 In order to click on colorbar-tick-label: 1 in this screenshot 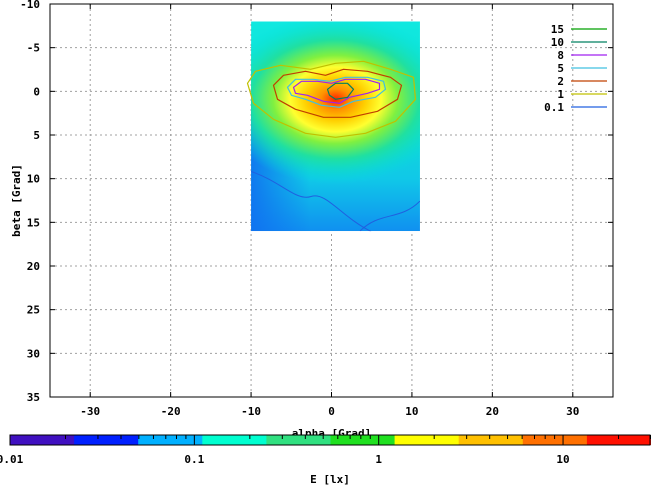, I will do `click(378, 459)`.